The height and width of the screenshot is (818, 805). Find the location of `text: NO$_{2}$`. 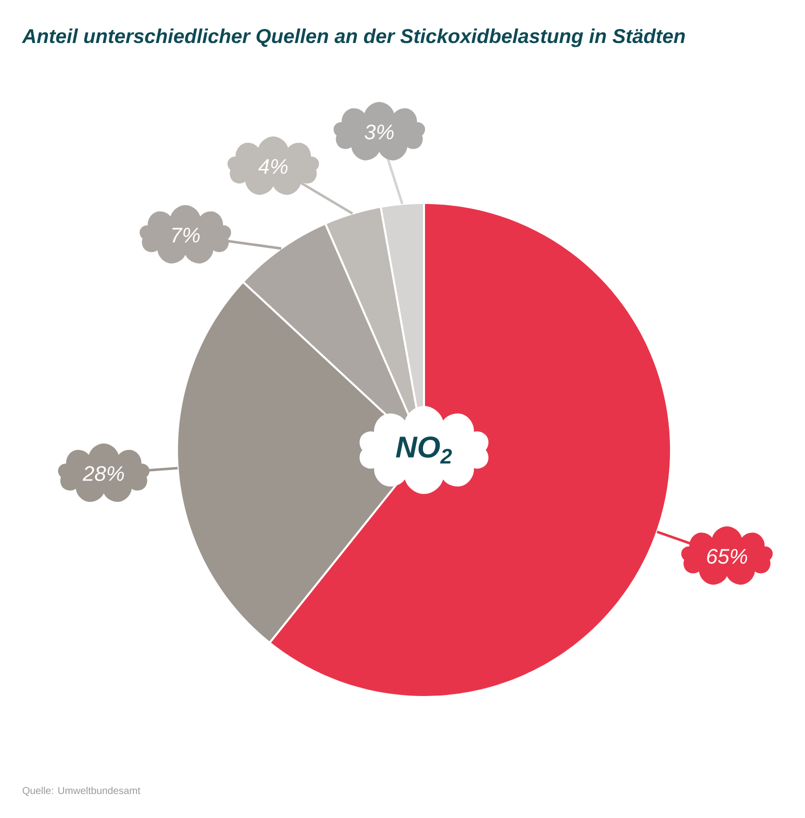

text: NO$_{2}$ is located at coordinates (424, 450).